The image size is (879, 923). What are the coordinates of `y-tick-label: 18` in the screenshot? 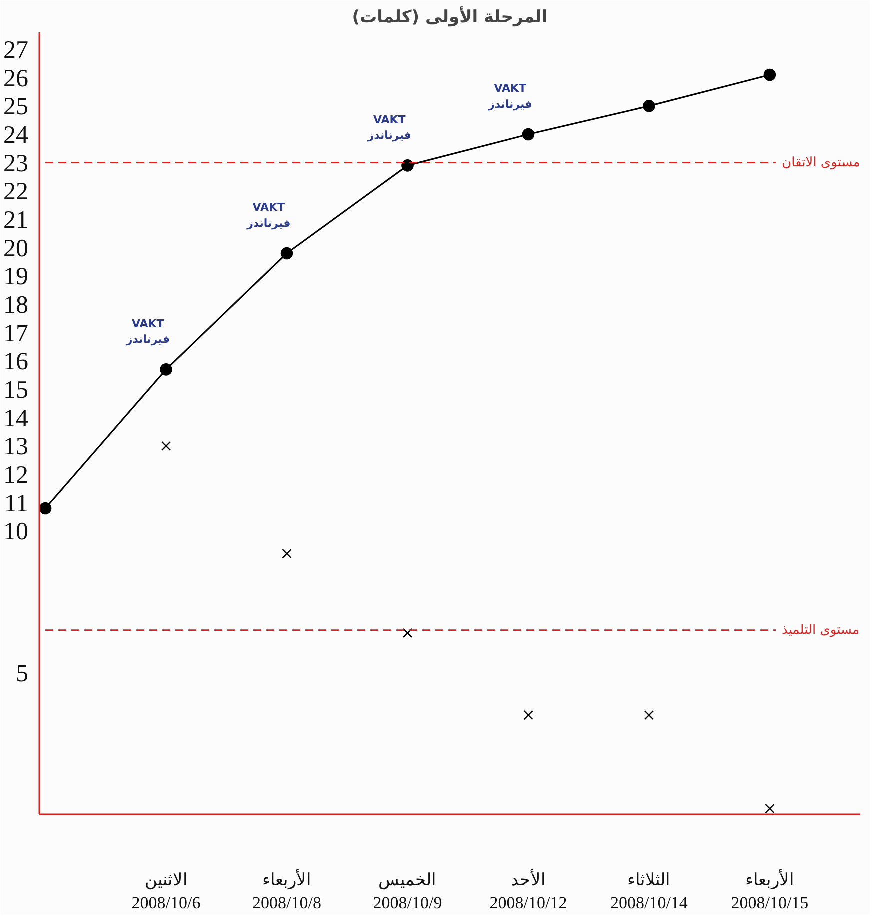 It's located at (16, 305).